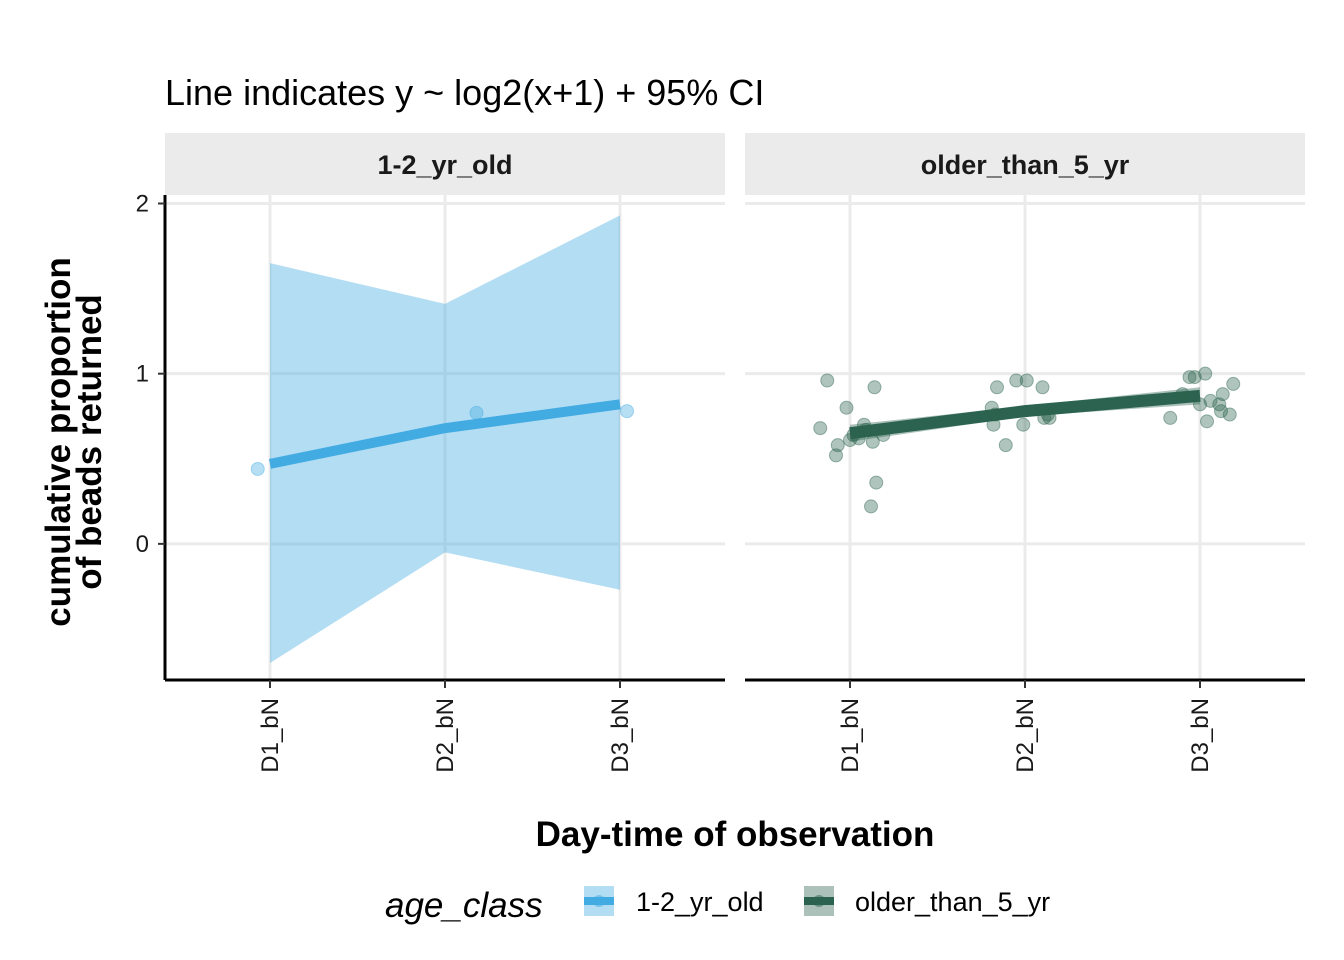 The image size is (1344, 960). Describe the element at coordinates (952, 902) in the screenshot. I see `legend-label-1: older_than_5_yr` at that location.